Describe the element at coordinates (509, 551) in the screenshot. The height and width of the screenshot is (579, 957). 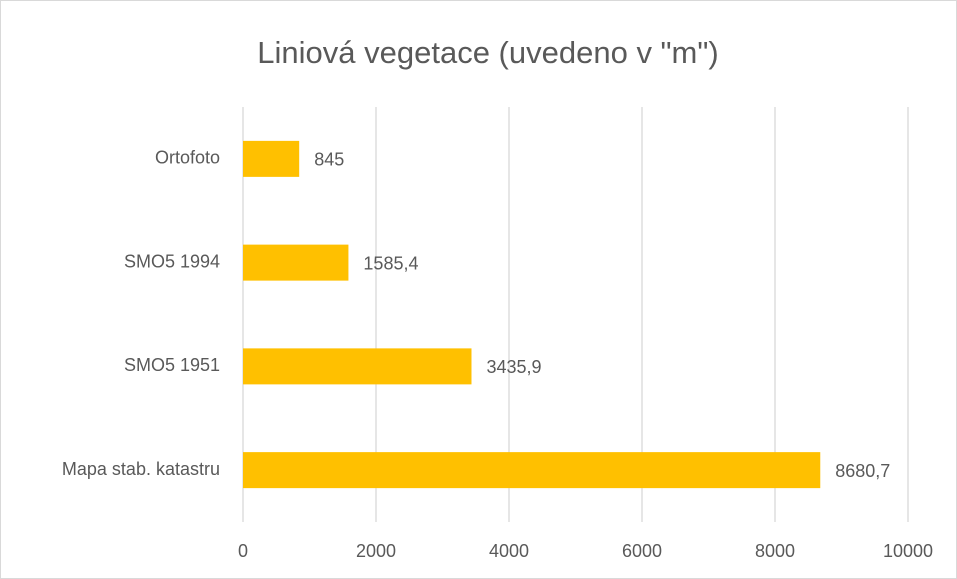
I see `x-tick-label: 4000` at that location.